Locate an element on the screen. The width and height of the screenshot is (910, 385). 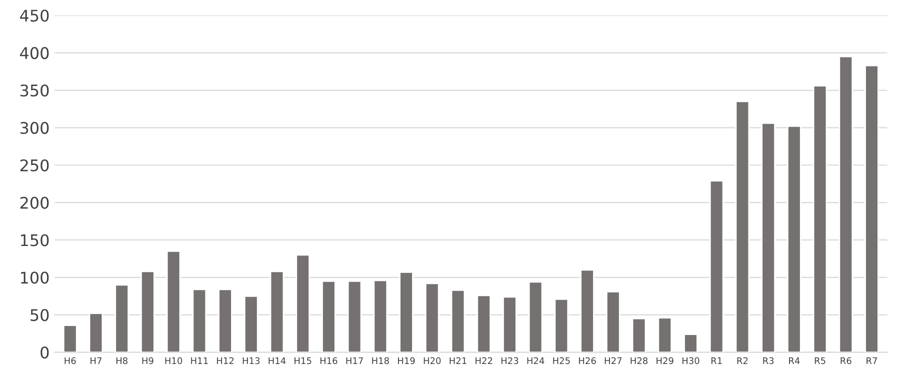
y-tick-label: 200 is located at coordinates (34, 202).